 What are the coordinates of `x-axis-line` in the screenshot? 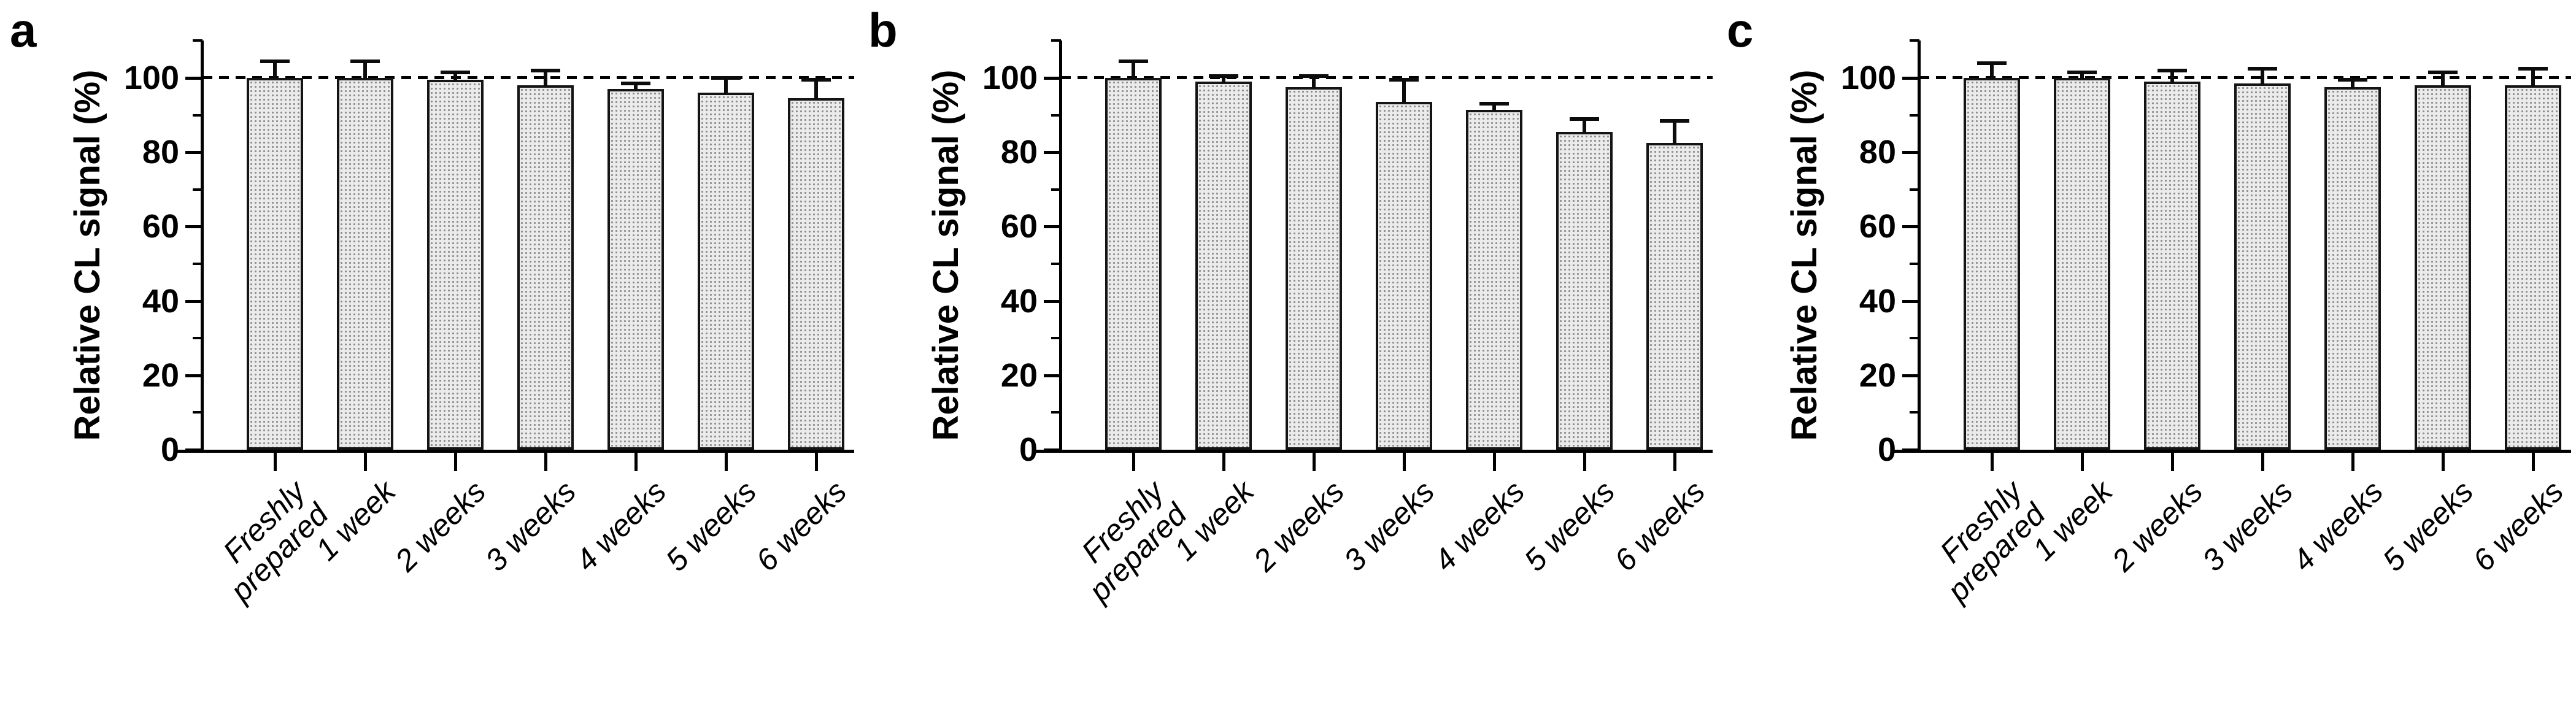 It's located at (2232, 451).